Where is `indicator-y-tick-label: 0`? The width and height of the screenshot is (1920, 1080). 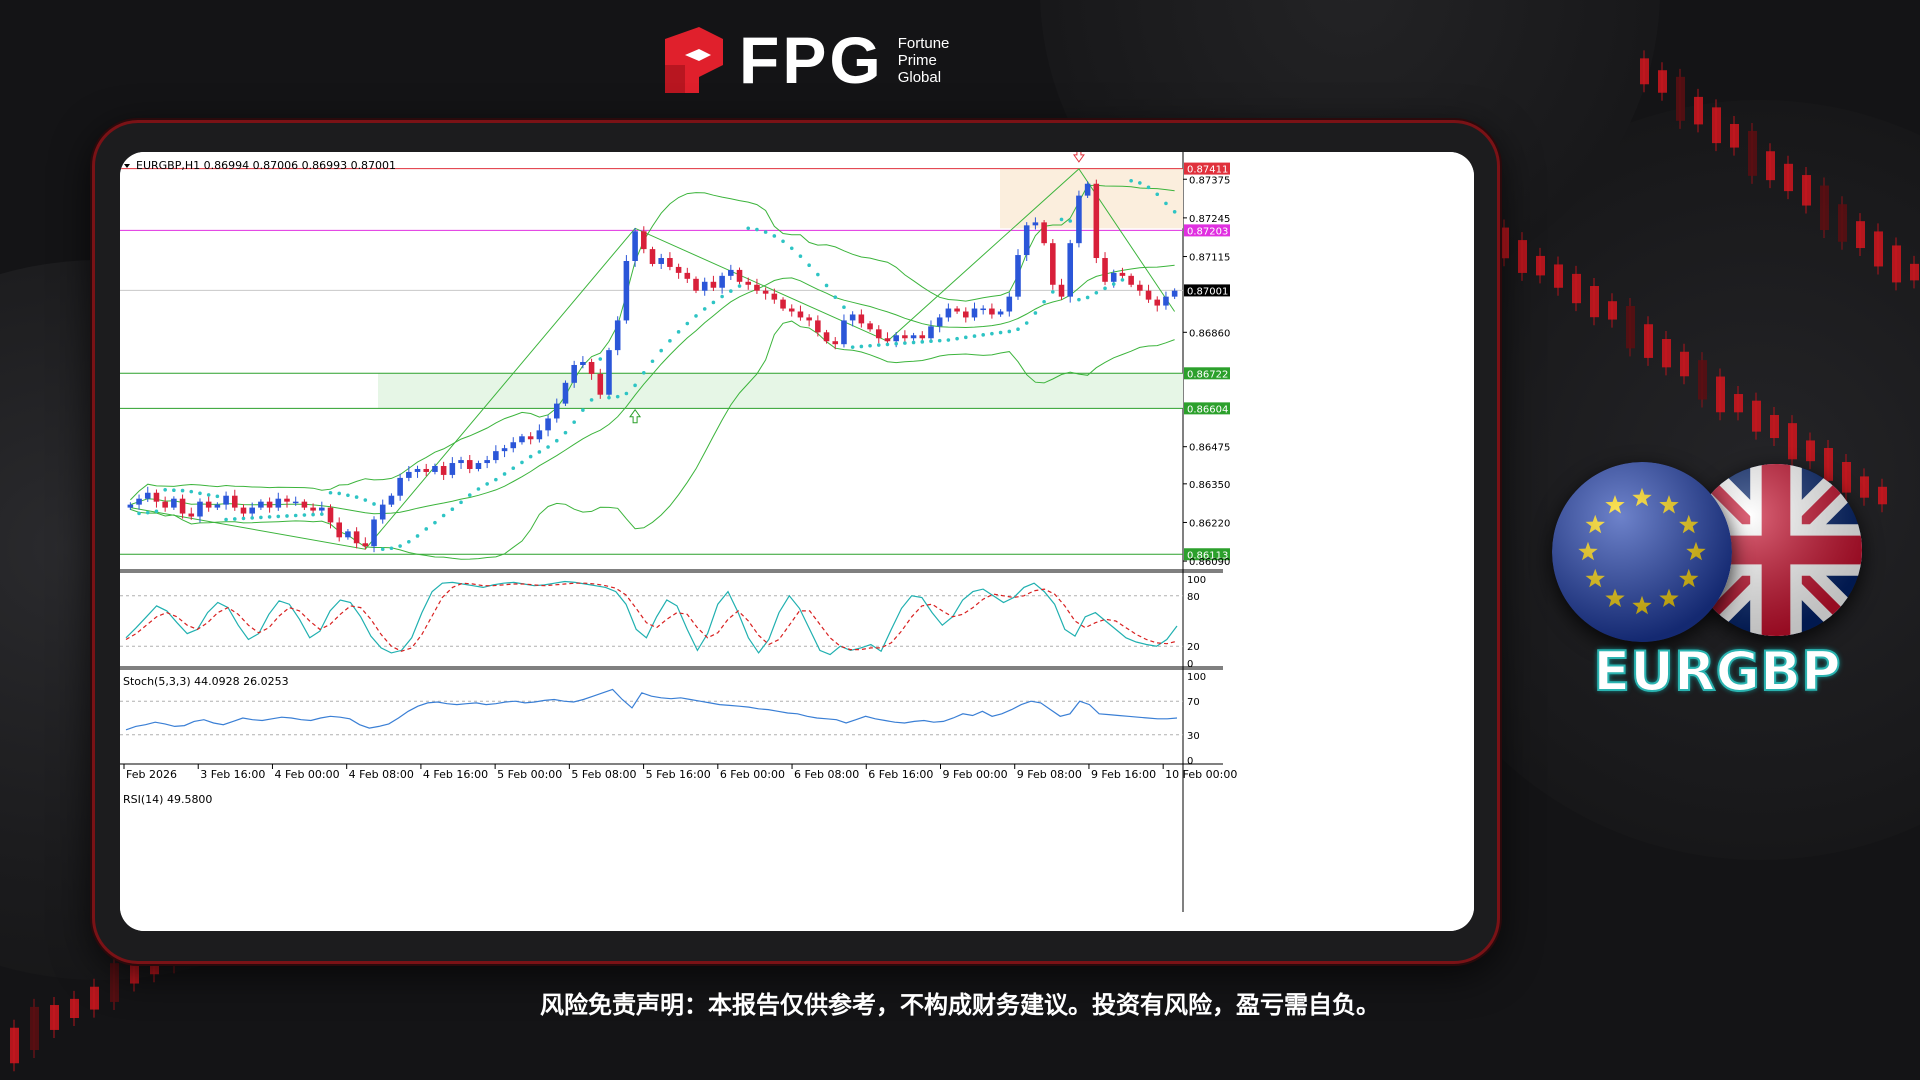 indicator-y-tick-label: 0 is located at coordinates (1190, 664).